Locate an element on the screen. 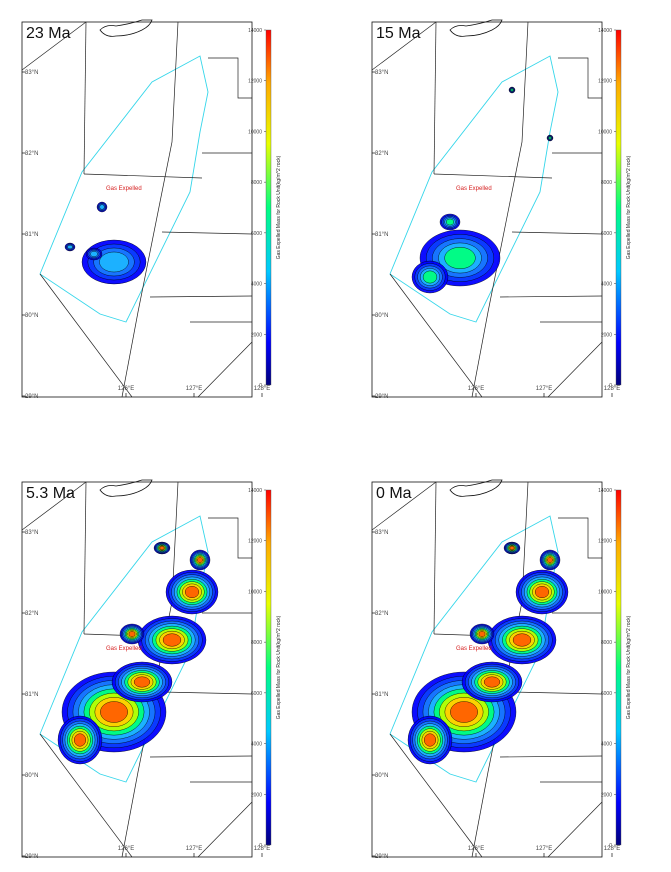 This screenshot has height=872, width=671. stage-label: 15 Ma is located at coordinates (398, 33).